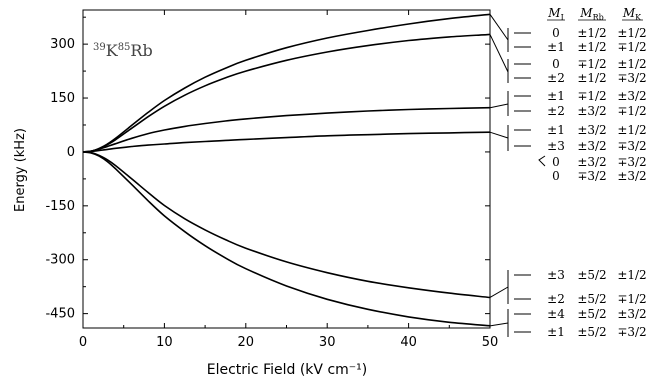 This screenshot has height=382, width=665. I want to click on state-row-13-col-1: ±4, so click(556, 314).